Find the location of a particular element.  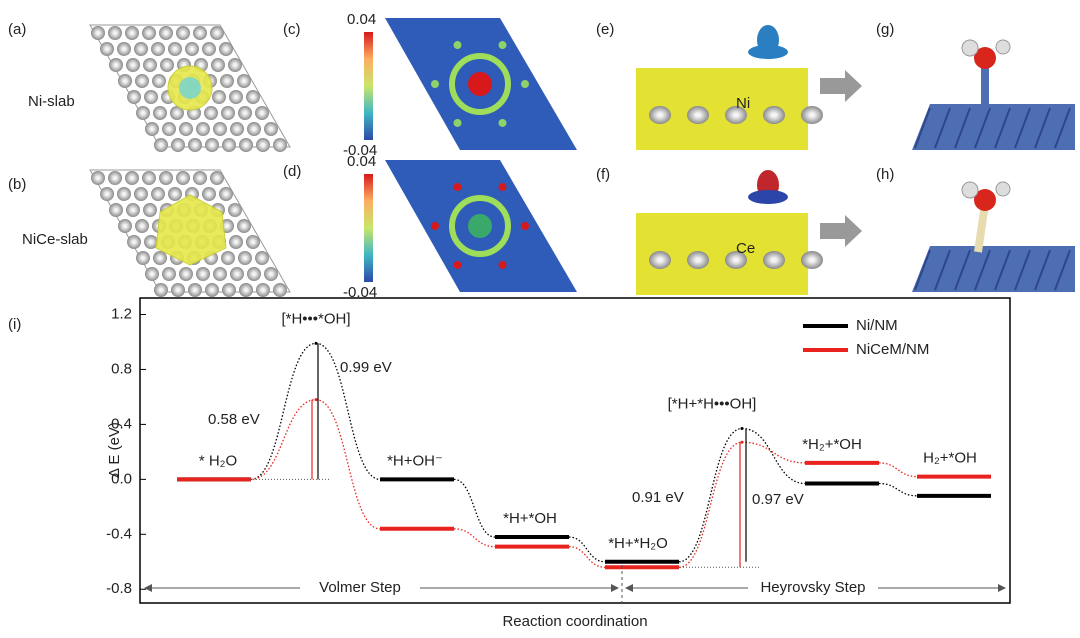

y-tick-label: 0.4 is located at coordinates (121, 423).